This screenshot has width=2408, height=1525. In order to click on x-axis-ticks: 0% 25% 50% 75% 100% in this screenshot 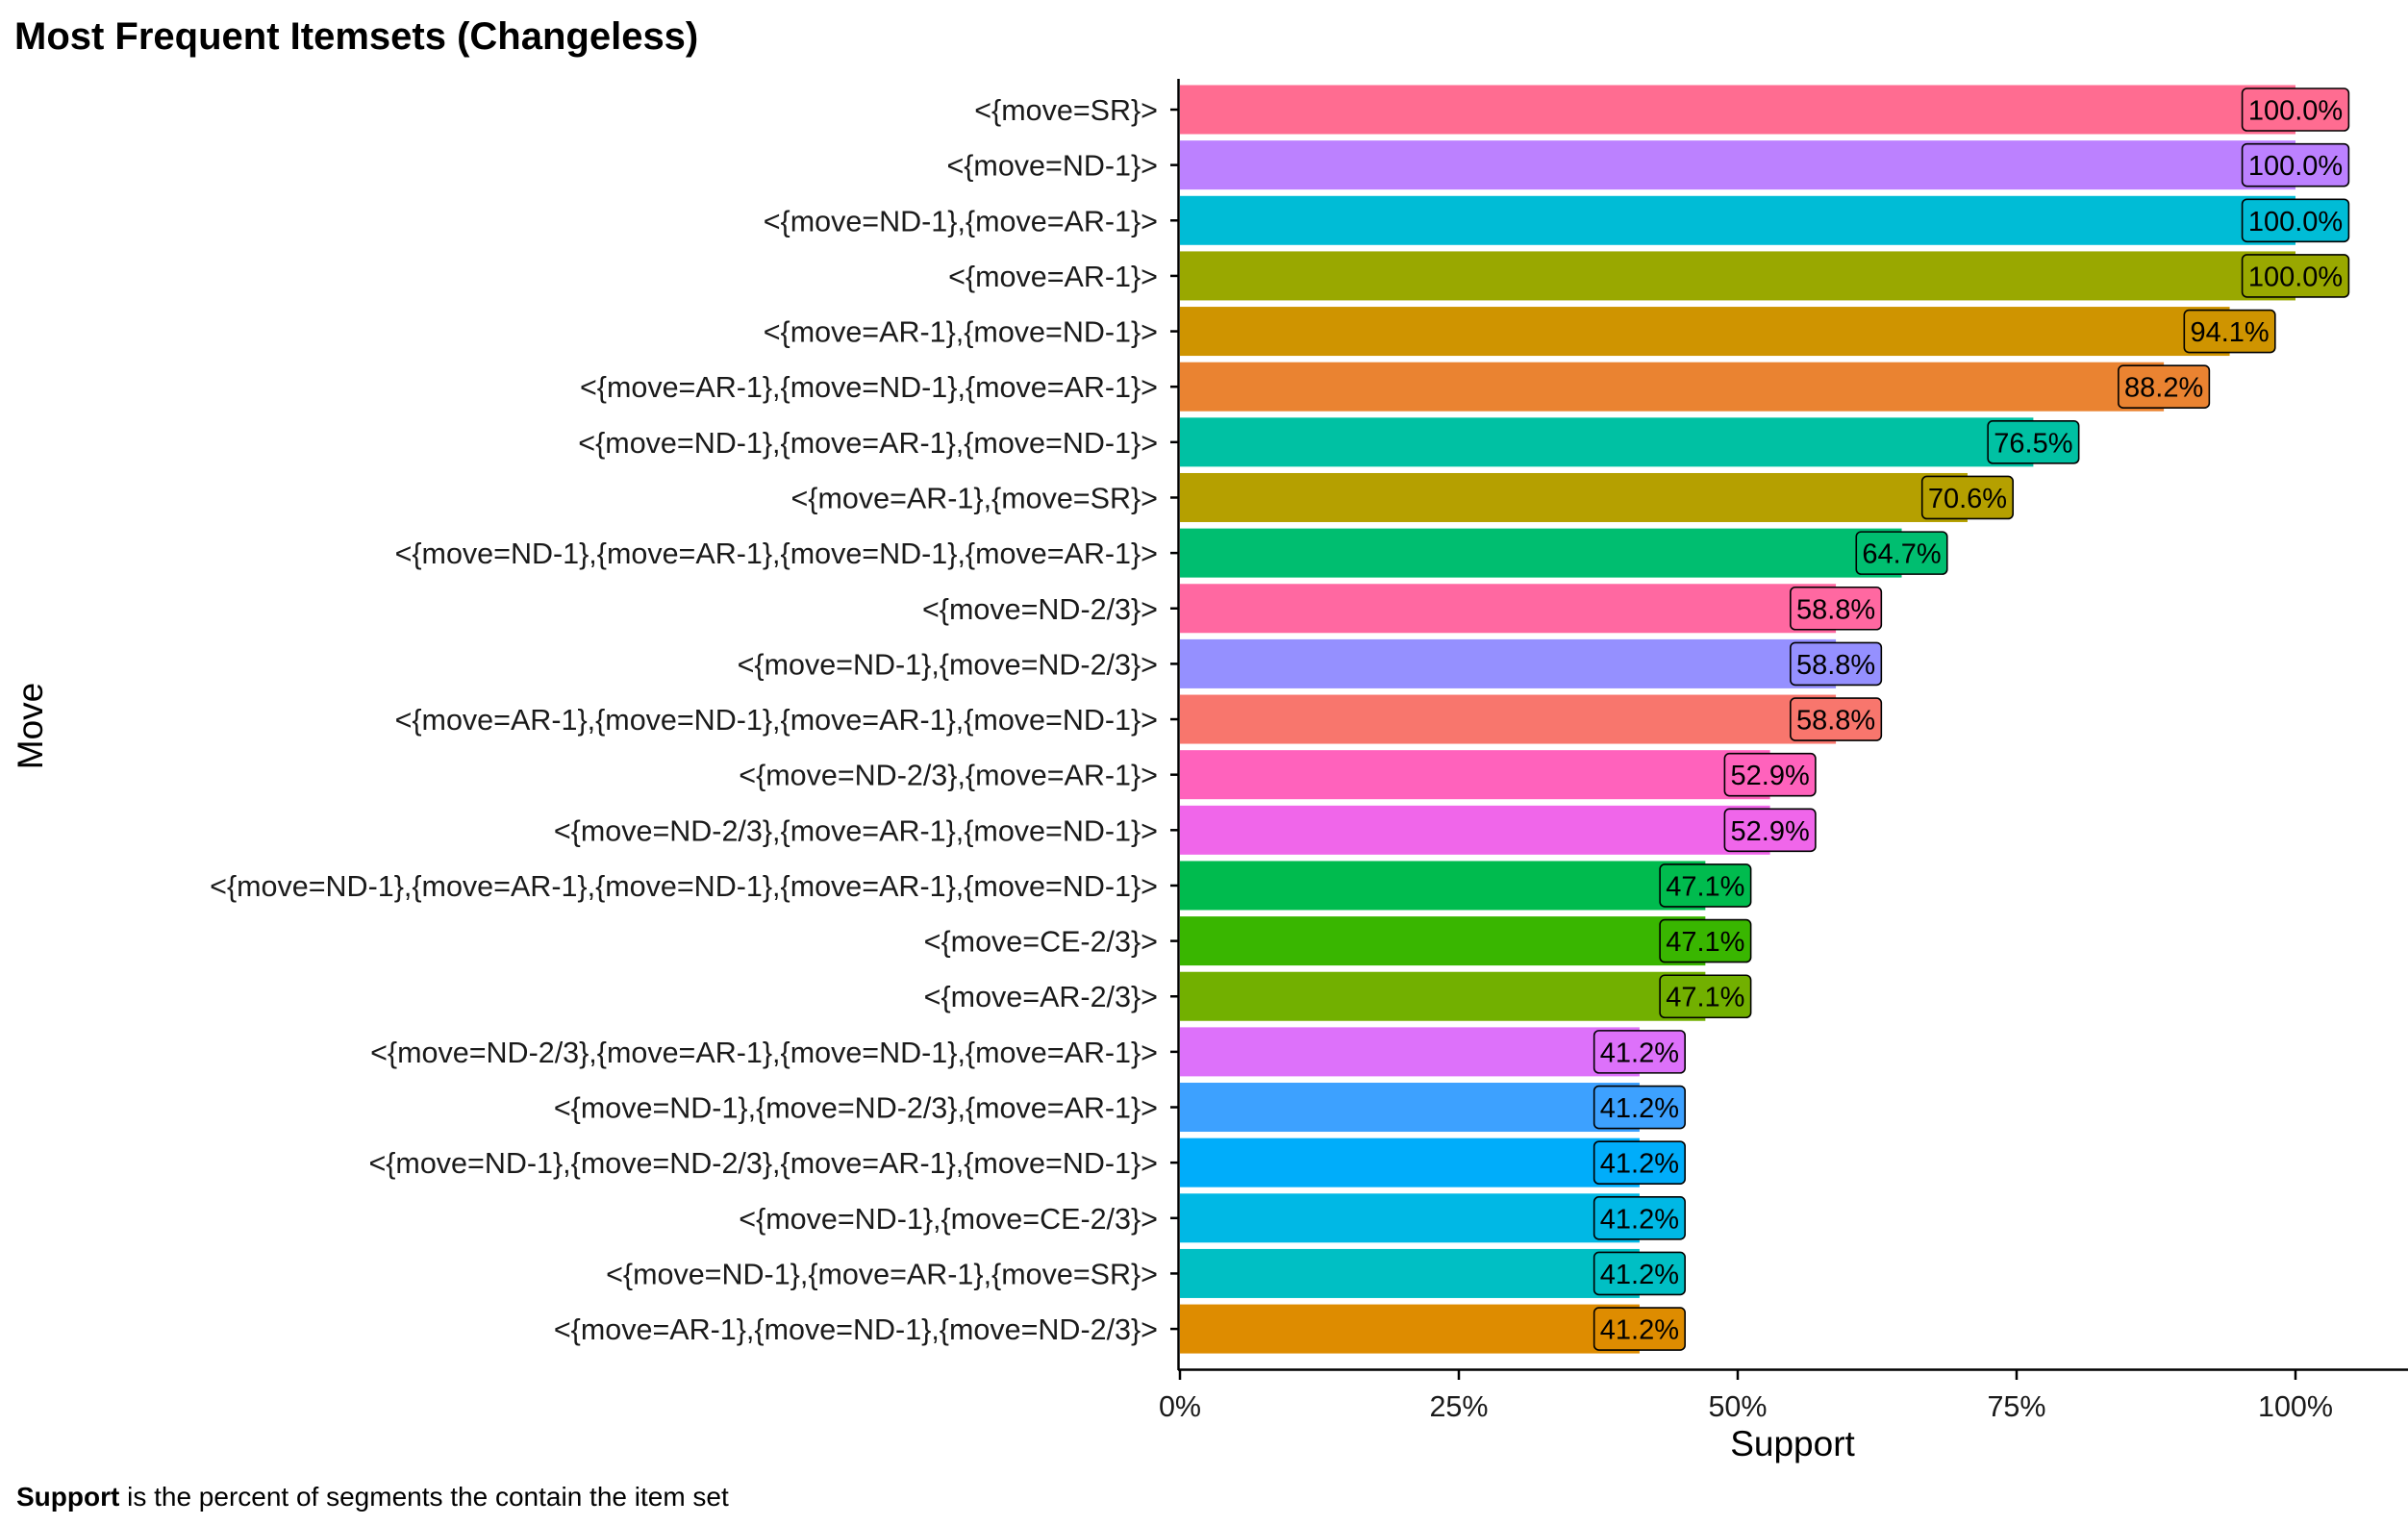, I will do `click(1746, 1397)`.